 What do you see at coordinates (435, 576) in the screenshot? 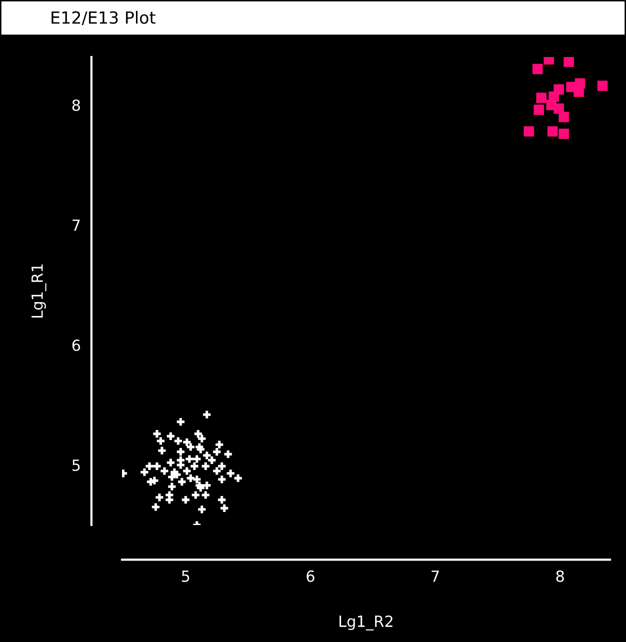
I see `x-tick-label: 7` at bounding box center [435, 576].